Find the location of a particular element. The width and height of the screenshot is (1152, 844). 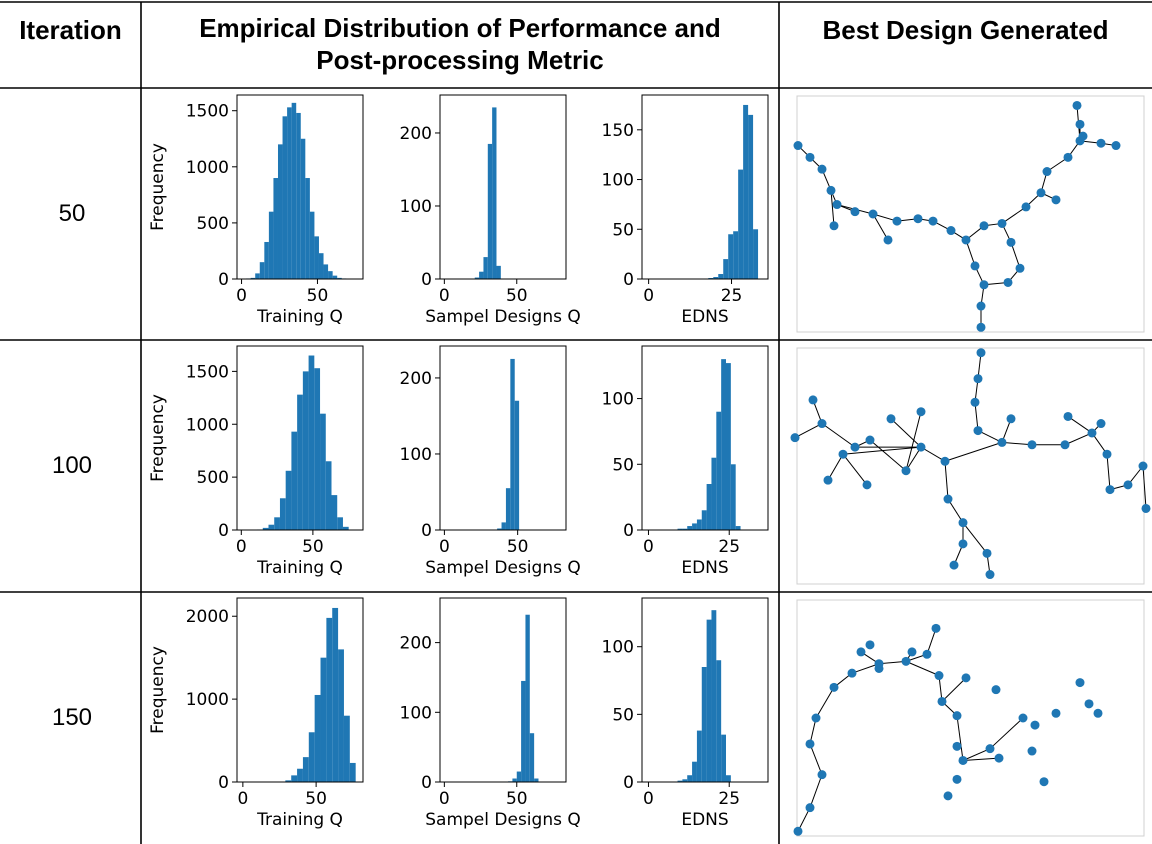

x-tick-label: 0 is located at coordinates (444, 547).